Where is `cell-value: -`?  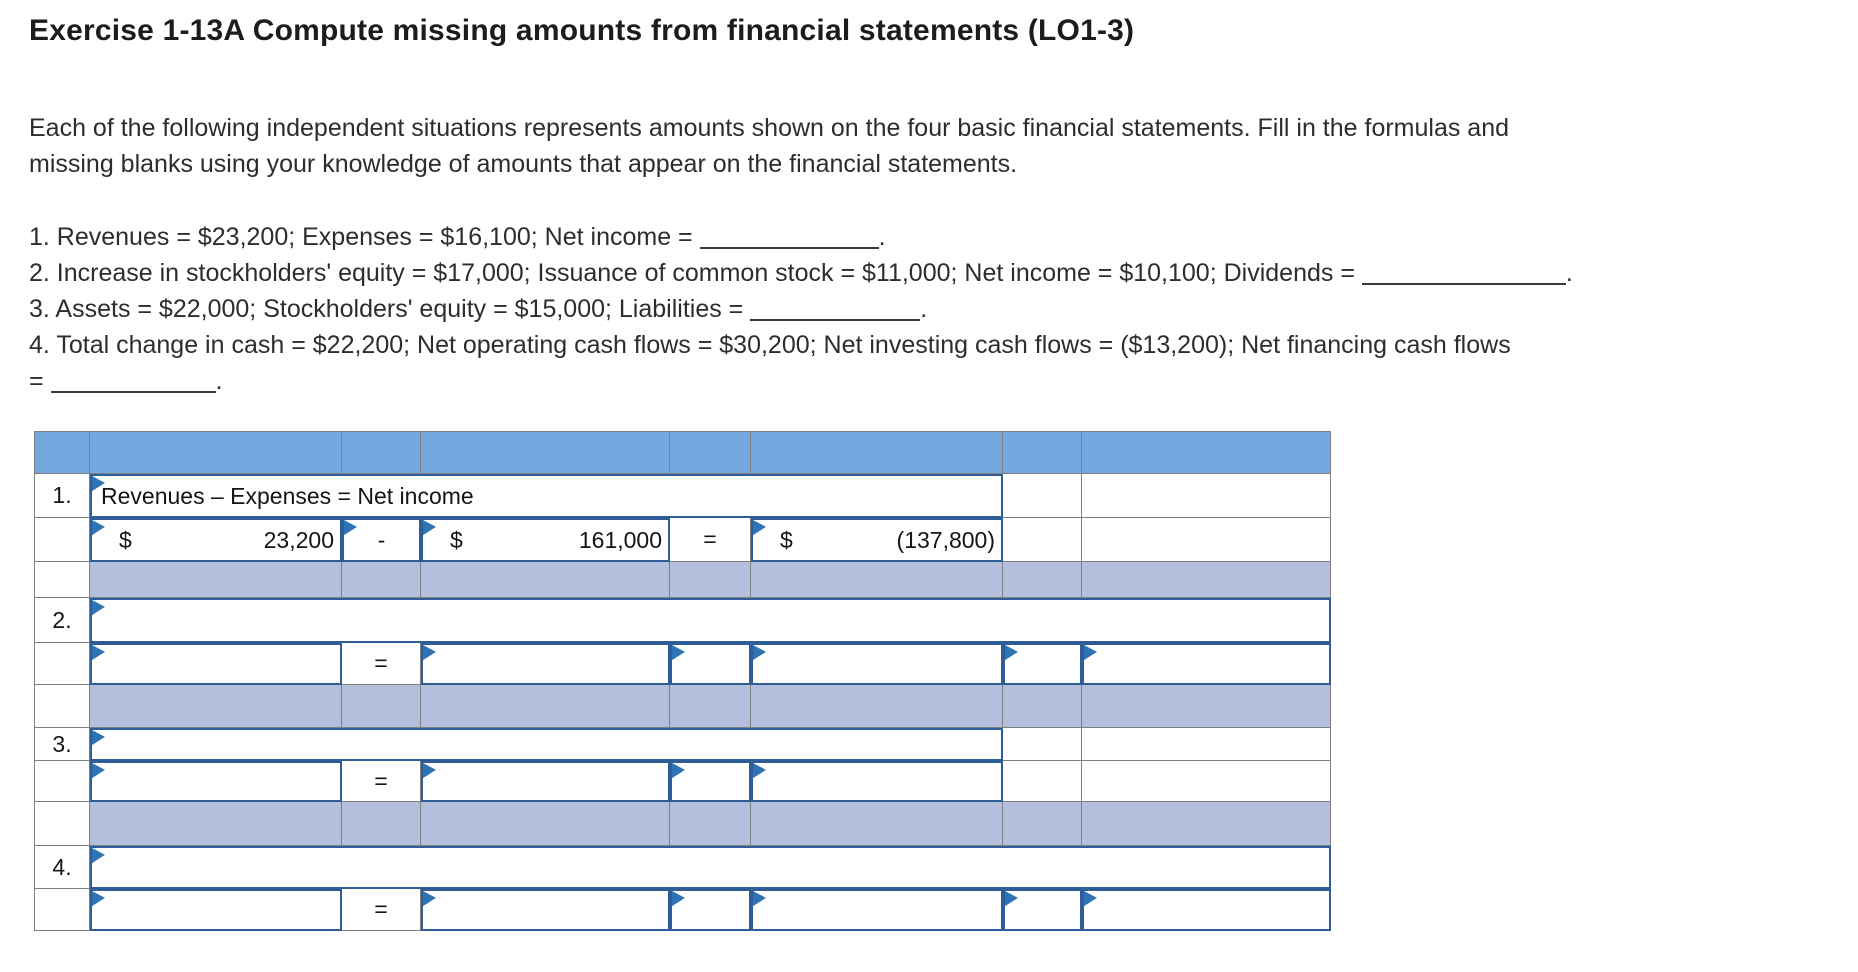
cell-value: - is located at coordinates (381, 539).